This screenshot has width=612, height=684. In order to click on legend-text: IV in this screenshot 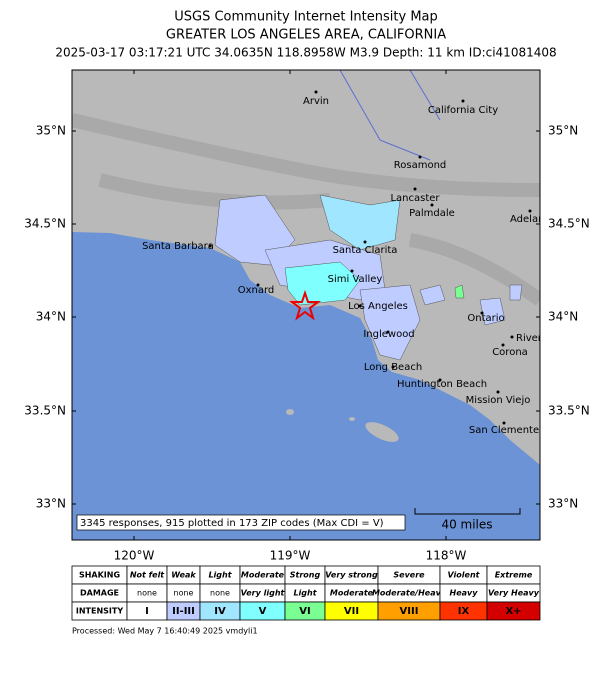, I will do `click(220, 611)`.